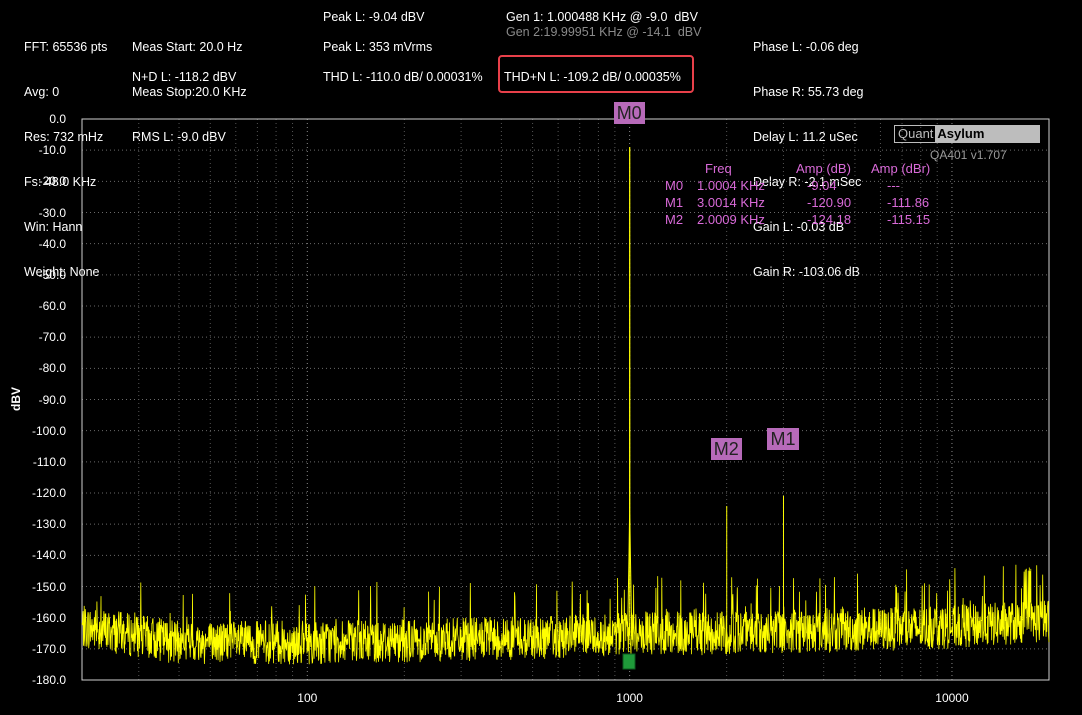  What do you see at coordinates (629, 661) in the screenshot?
I see `cursor-handle` at bounding box center [629, 661].